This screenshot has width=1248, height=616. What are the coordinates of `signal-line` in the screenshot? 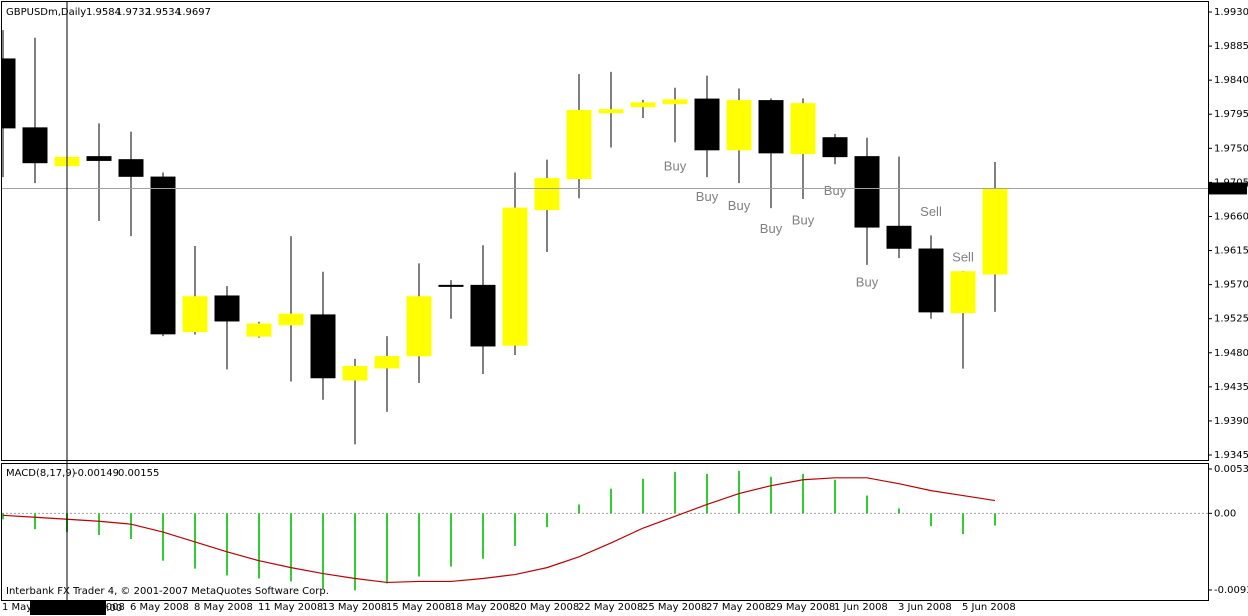 It's located at (499, 530).